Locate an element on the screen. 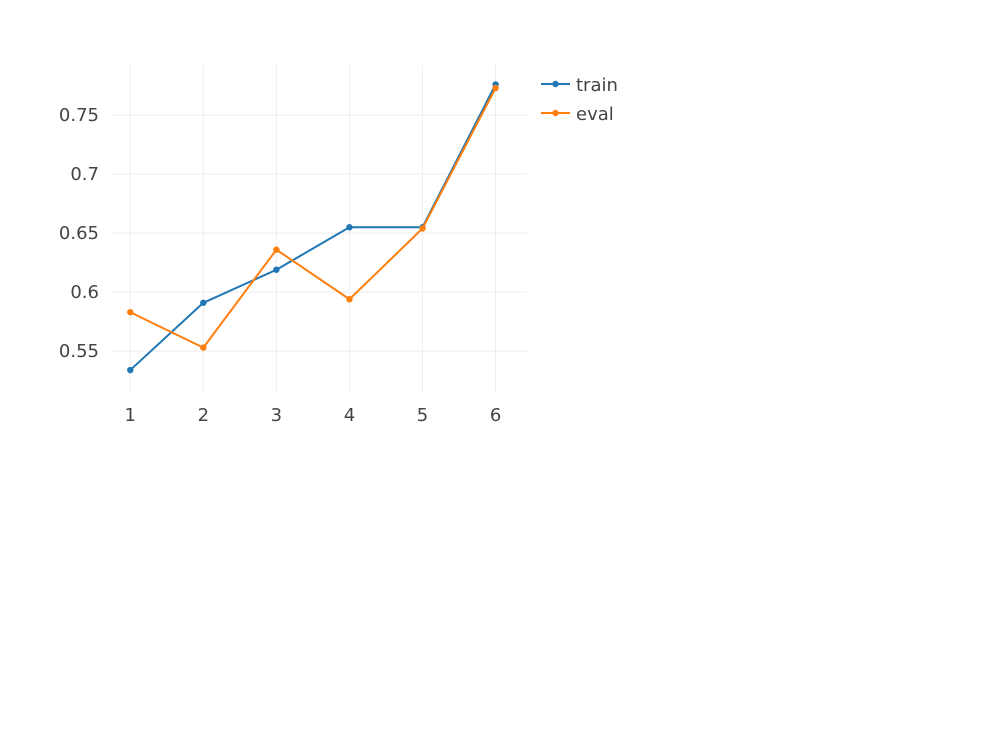  series-layer is located at coordinates (313, 227).